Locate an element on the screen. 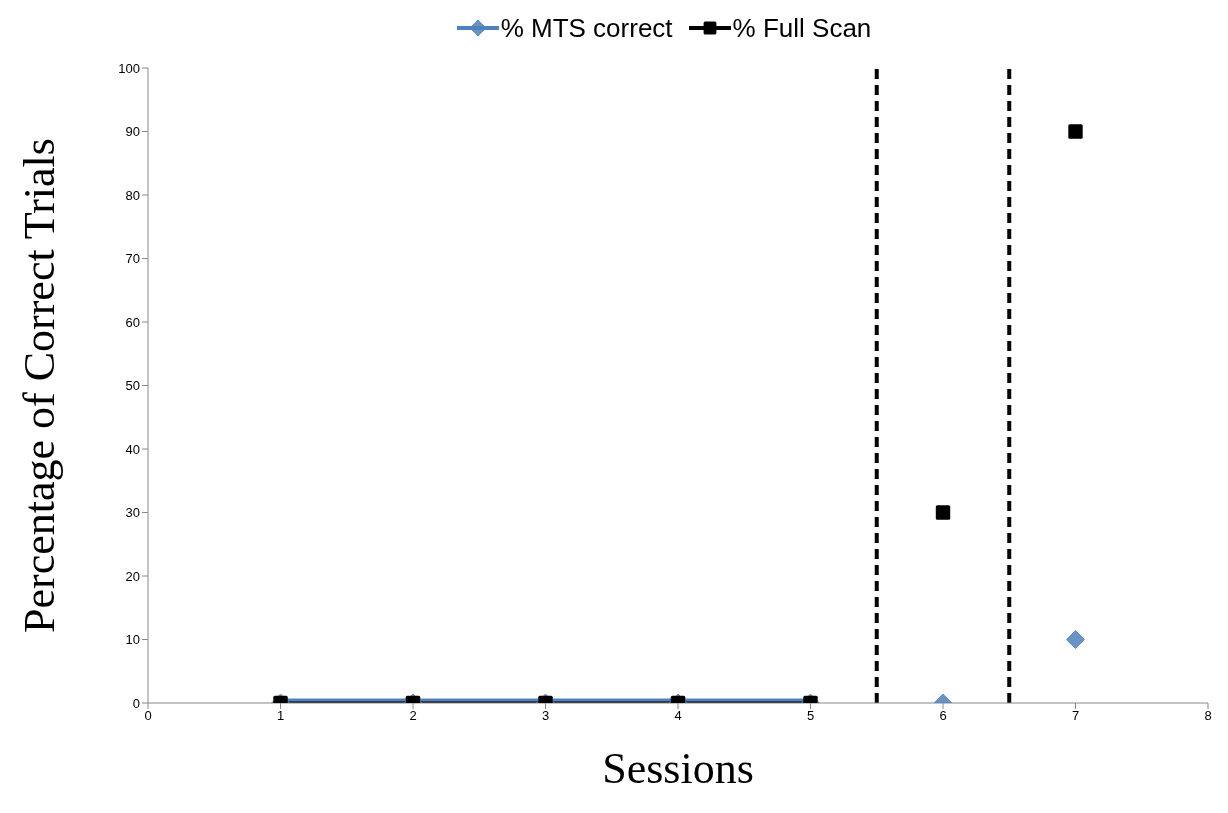 Image resolution: width=1228 pixels, height=813 pixels. y-tick-label: 20 is located at coordinates (132, 576).